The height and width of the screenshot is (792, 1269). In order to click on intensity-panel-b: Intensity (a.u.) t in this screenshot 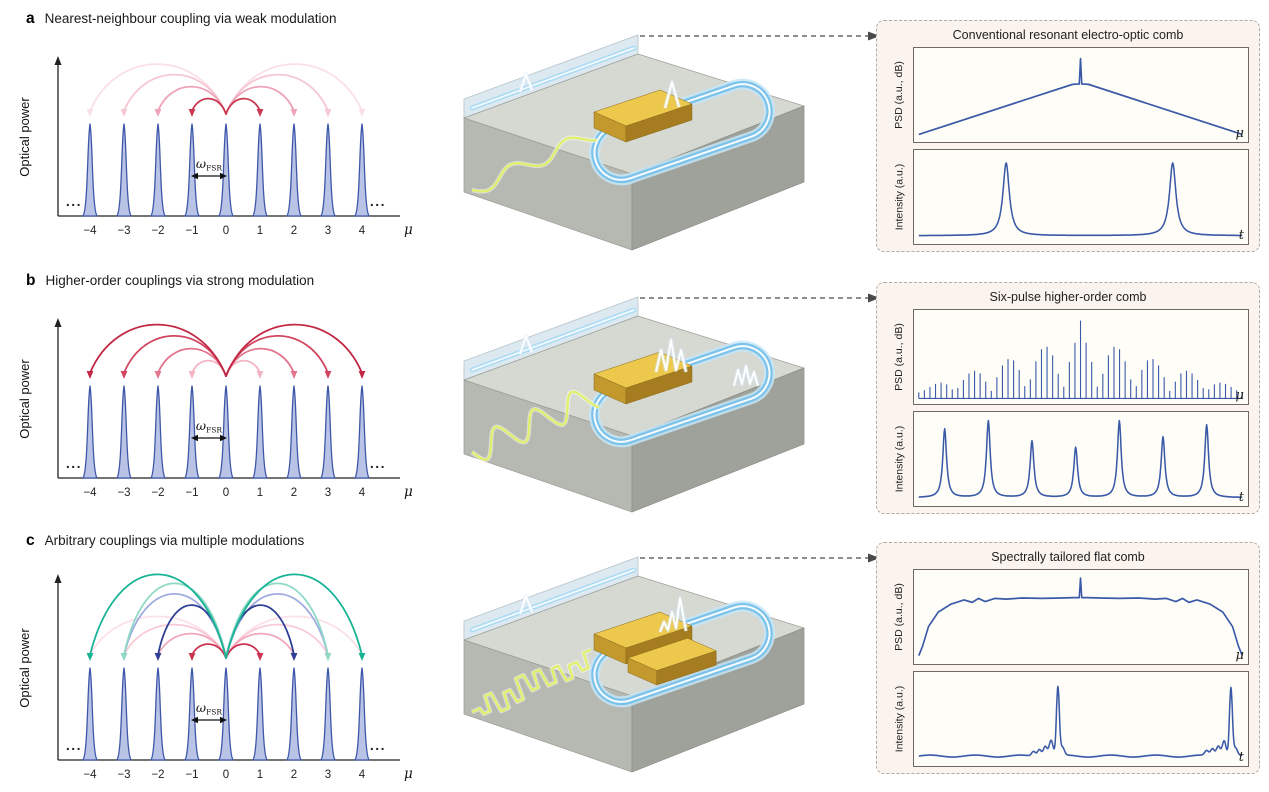, I will do `click(1071, 459)`.